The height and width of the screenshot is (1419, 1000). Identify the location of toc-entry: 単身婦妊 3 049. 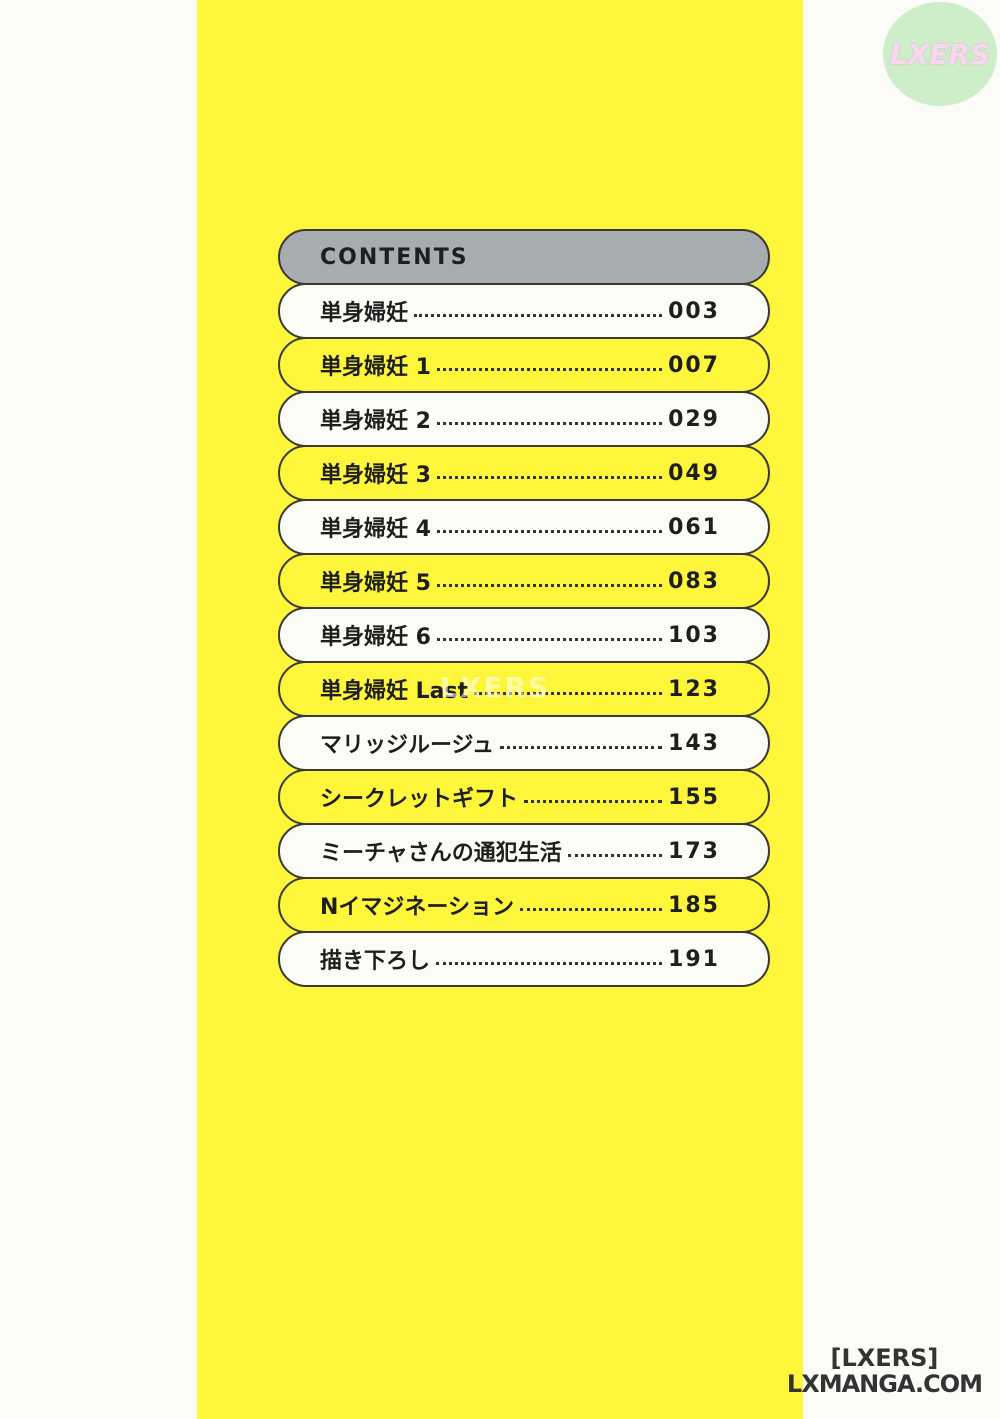
(524, 473).